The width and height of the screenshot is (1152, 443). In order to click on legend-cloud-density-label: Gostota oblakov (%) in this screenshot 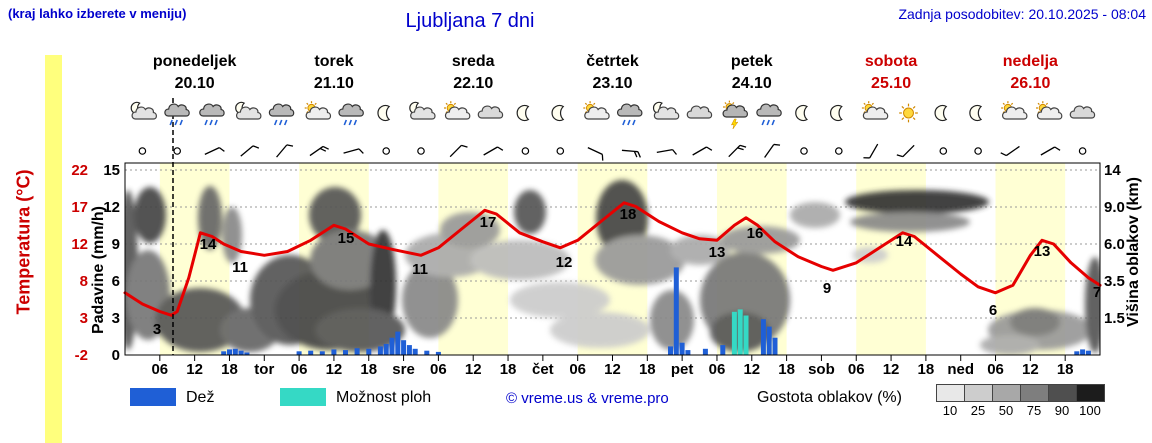, I will do `click(829, 397)`.